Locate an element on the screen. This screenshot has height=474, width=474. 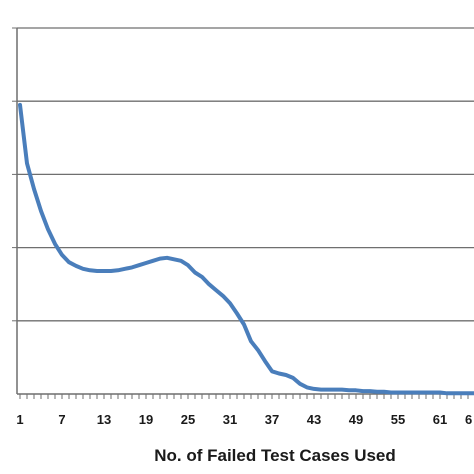
x-tick-labels: 1 7 13 19 25 31 37 43 49 55 61 6 is located at coordinates (244, 419).